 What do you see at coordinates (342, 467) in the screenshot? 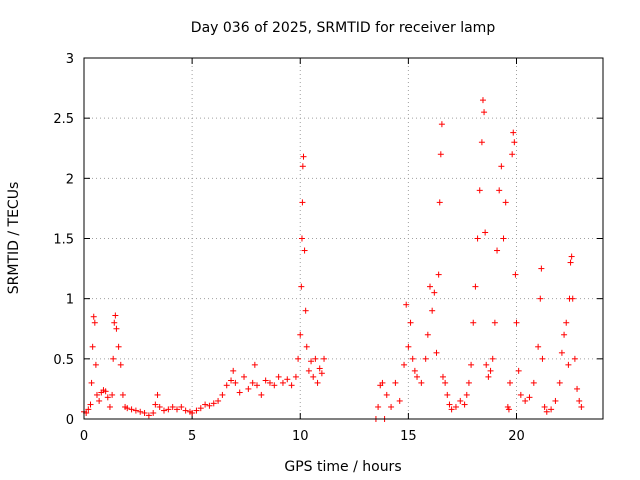
I see `x-axis-label: GPS time / hours` at bounding box center [342, 467].